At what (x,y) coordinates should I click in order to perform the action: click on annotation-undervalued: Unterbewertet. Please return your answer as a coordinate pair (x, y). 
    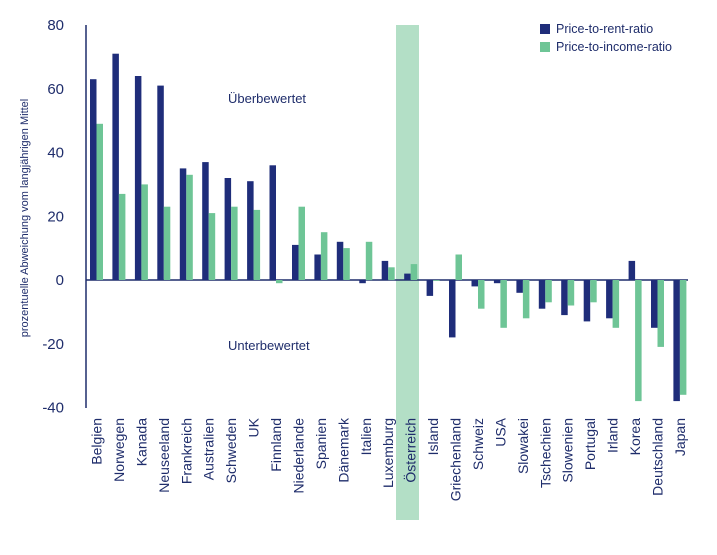
    Looking at the image, I should click on (269, 345).